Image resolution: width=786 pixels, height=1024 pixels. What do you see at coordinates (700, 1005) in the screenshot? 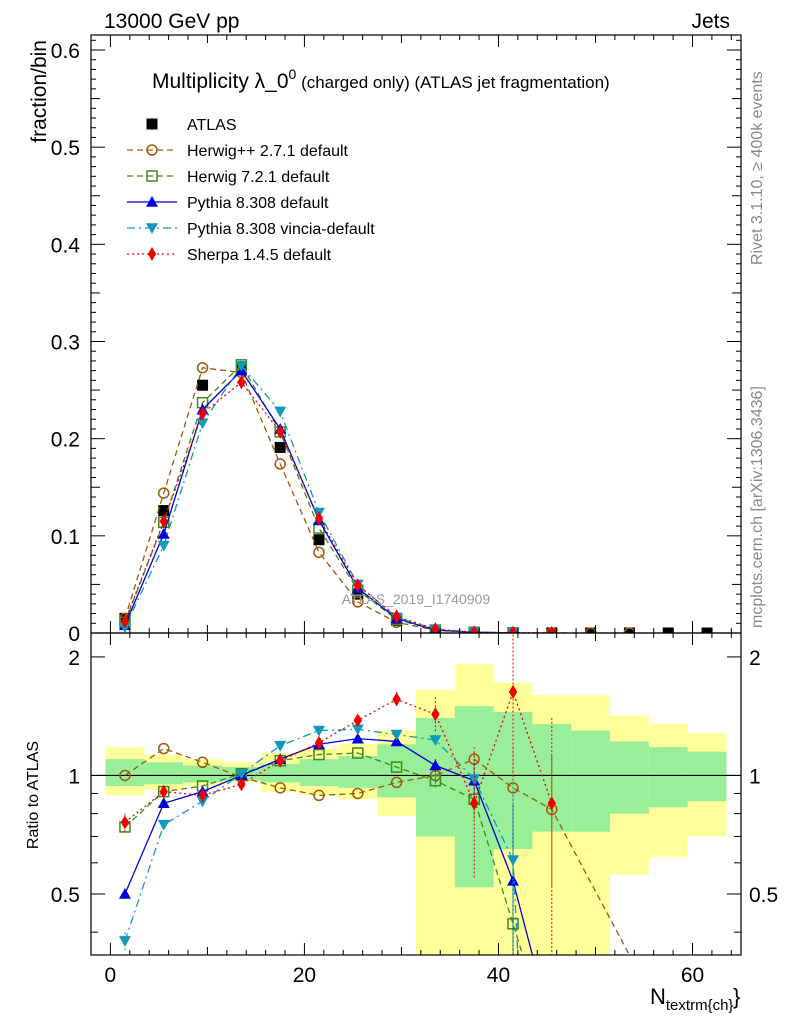
I see `bottom-xlabel-sub: textrm{ch}` at bounding box center [700, 1005].